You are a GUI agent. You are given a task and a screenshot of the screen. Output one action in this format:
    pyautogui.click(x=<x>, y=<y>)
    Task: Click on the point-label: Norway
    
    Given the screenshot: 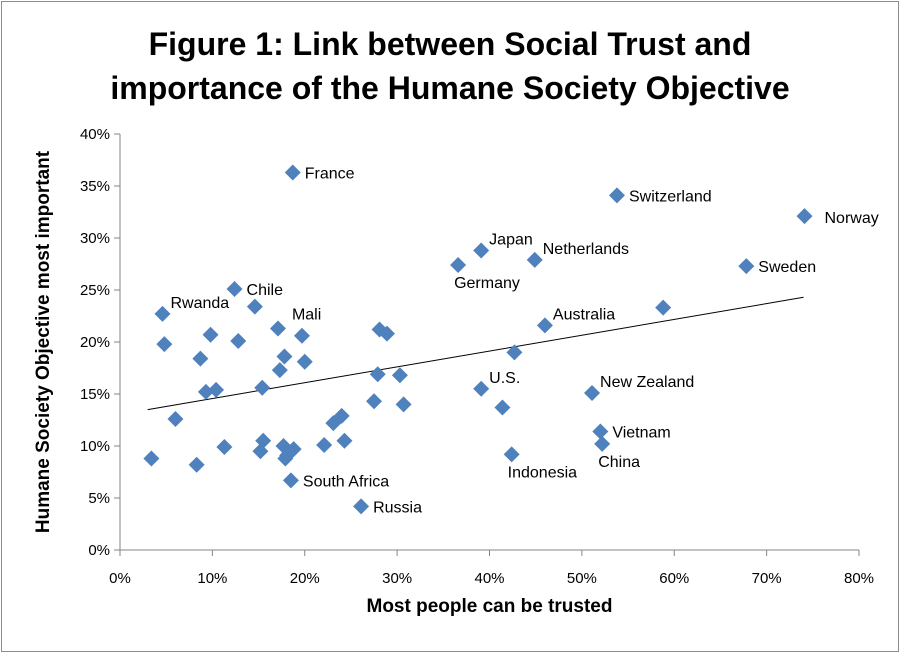 What is the action you would take?
    pyautogui.click(x=851, y=218)
    